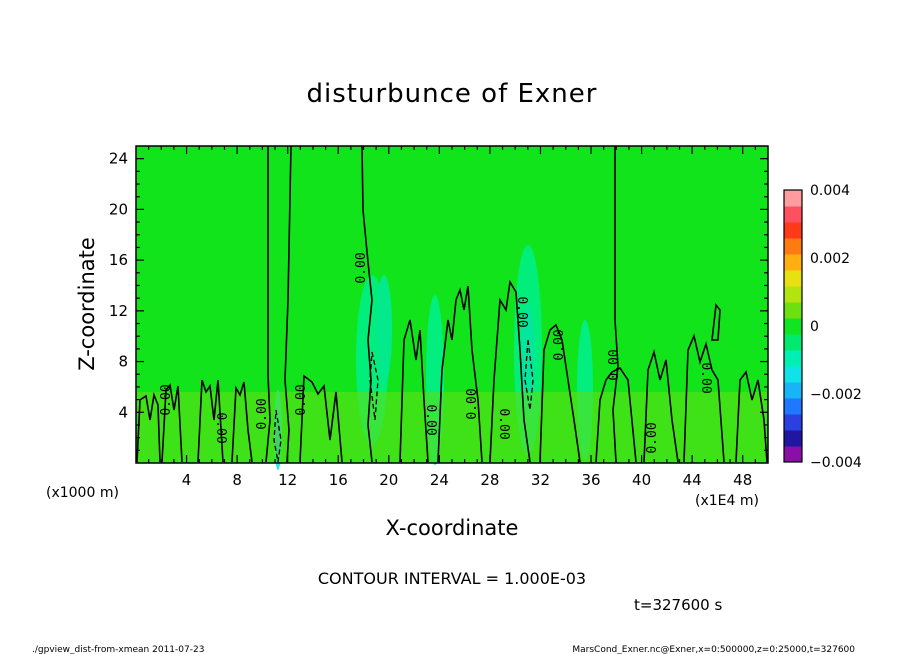  What do you see at coordinates (237, 480) in the screenshot?
I see `x-tick-label: 8` at bounding box center [237, 480].